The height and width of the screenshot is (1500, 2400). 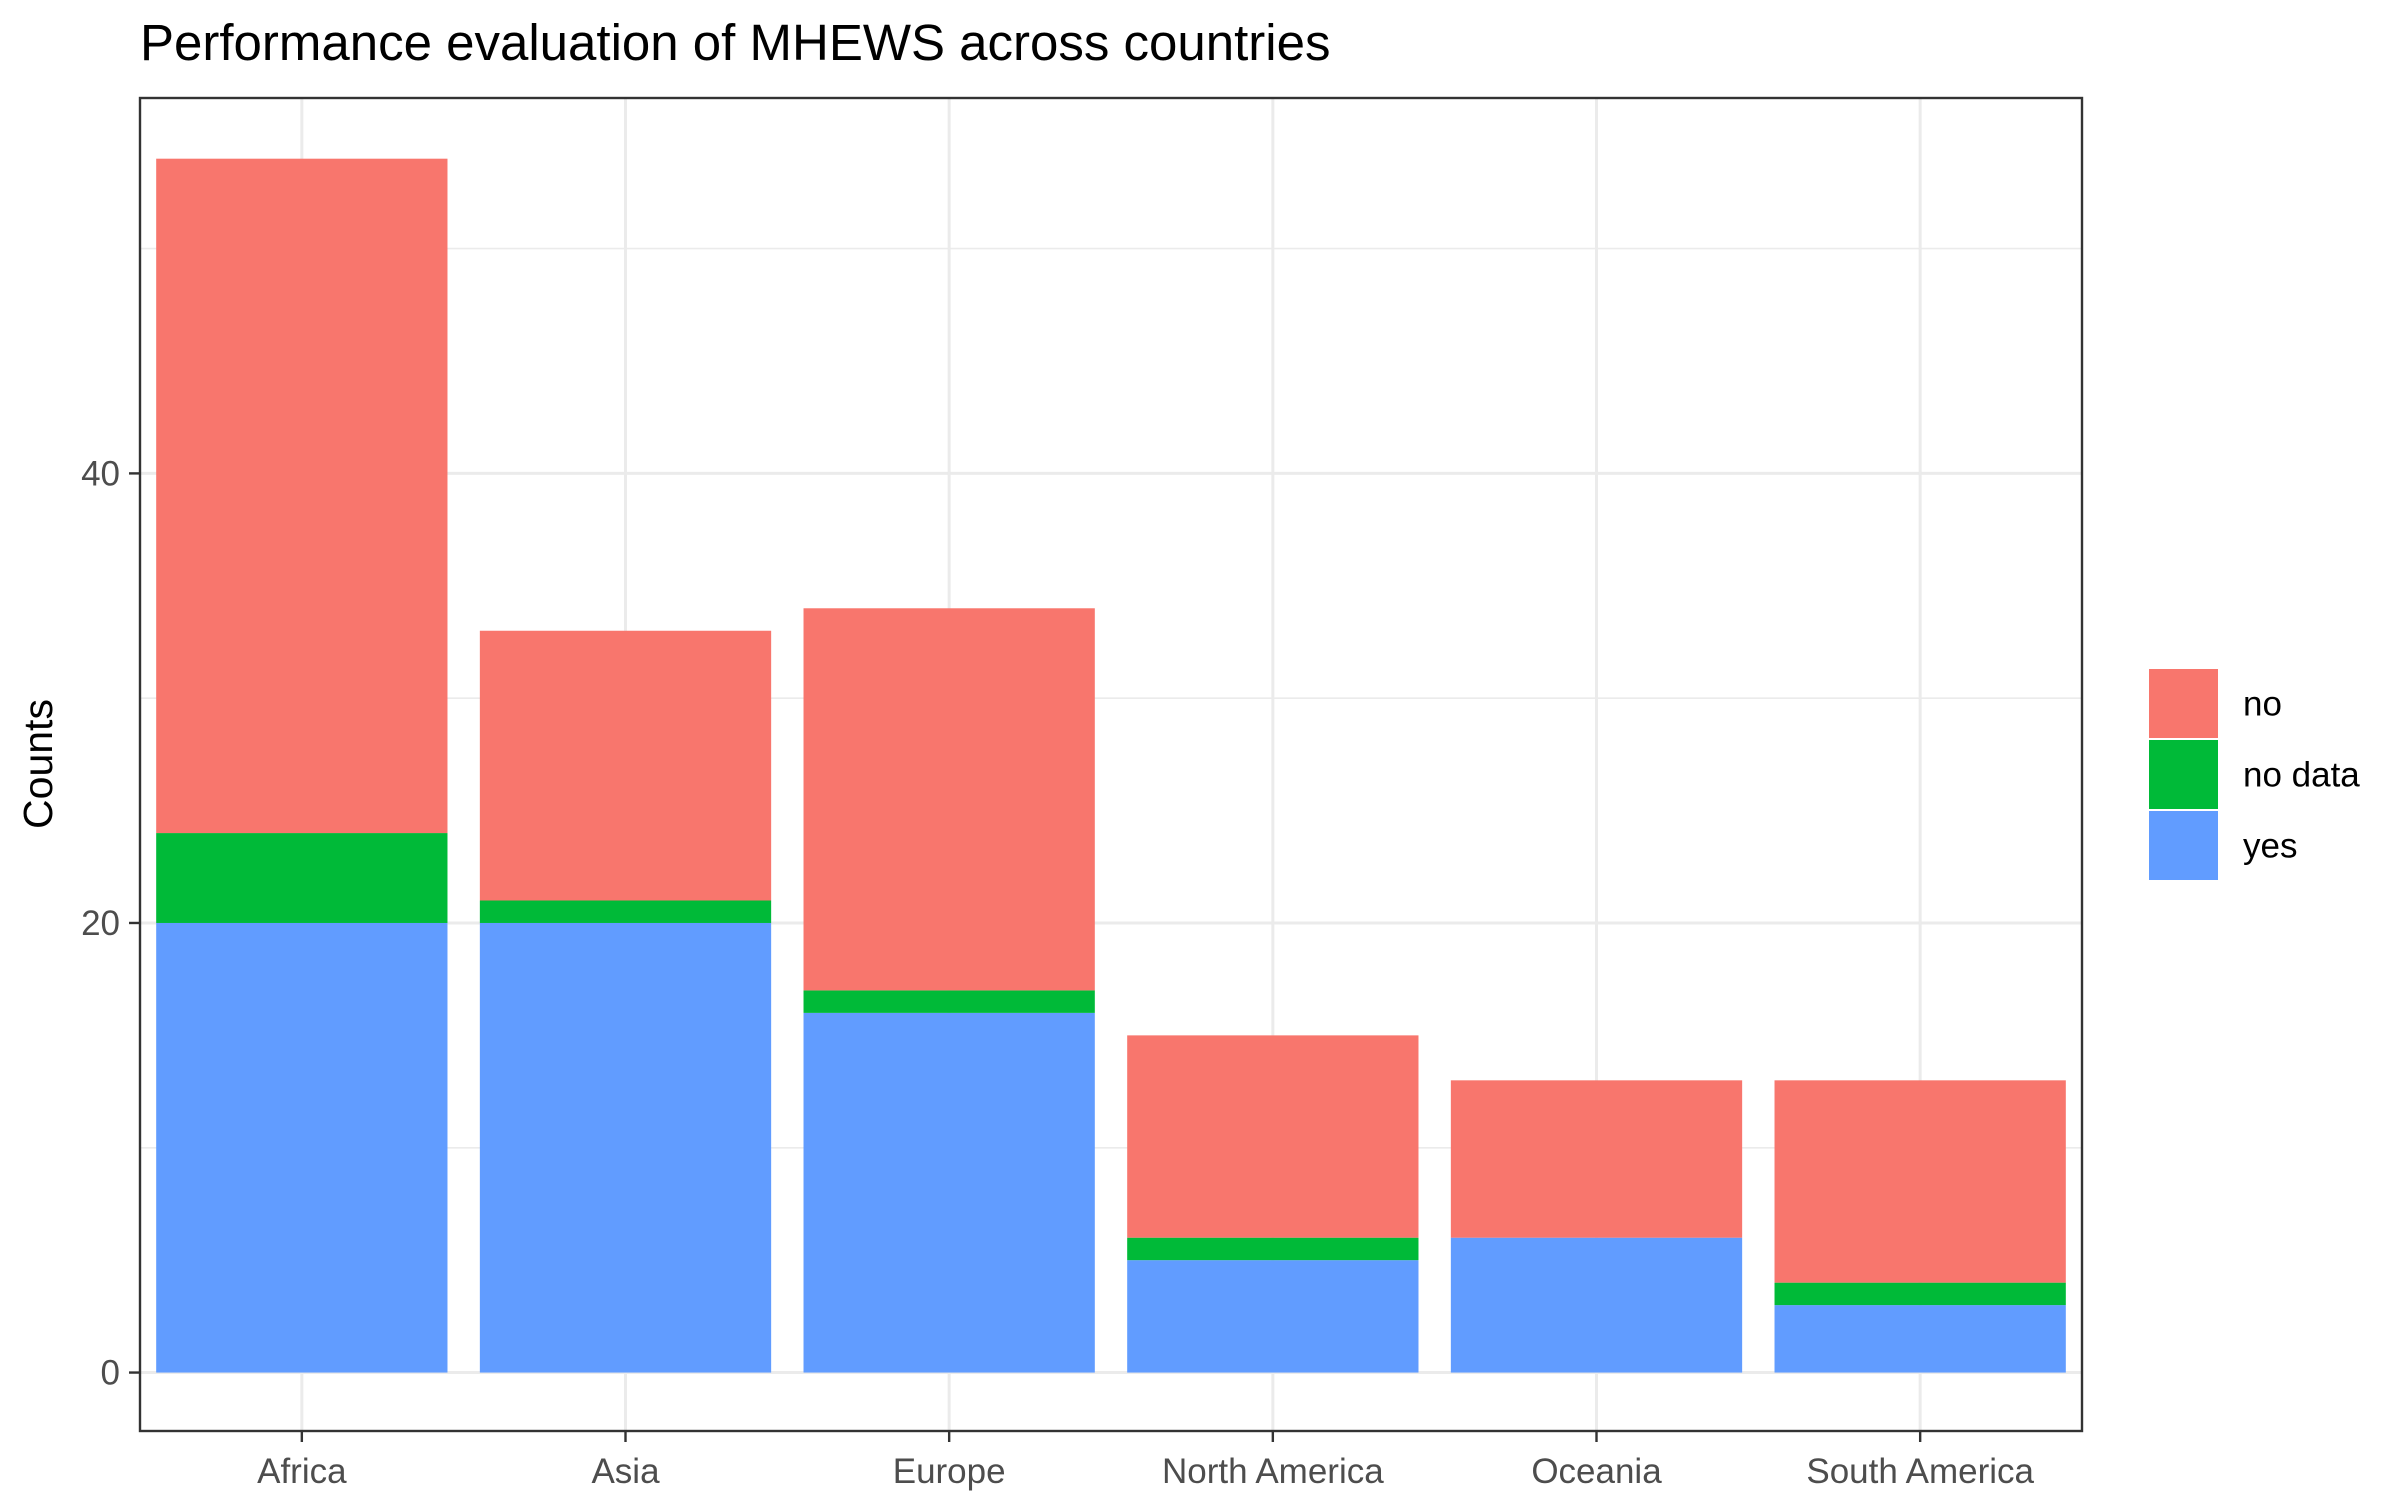 What do you see at coordinates (2301, 775) in the screenshot?
I see `legend-label: no data` at bounding box center [2301, 775].